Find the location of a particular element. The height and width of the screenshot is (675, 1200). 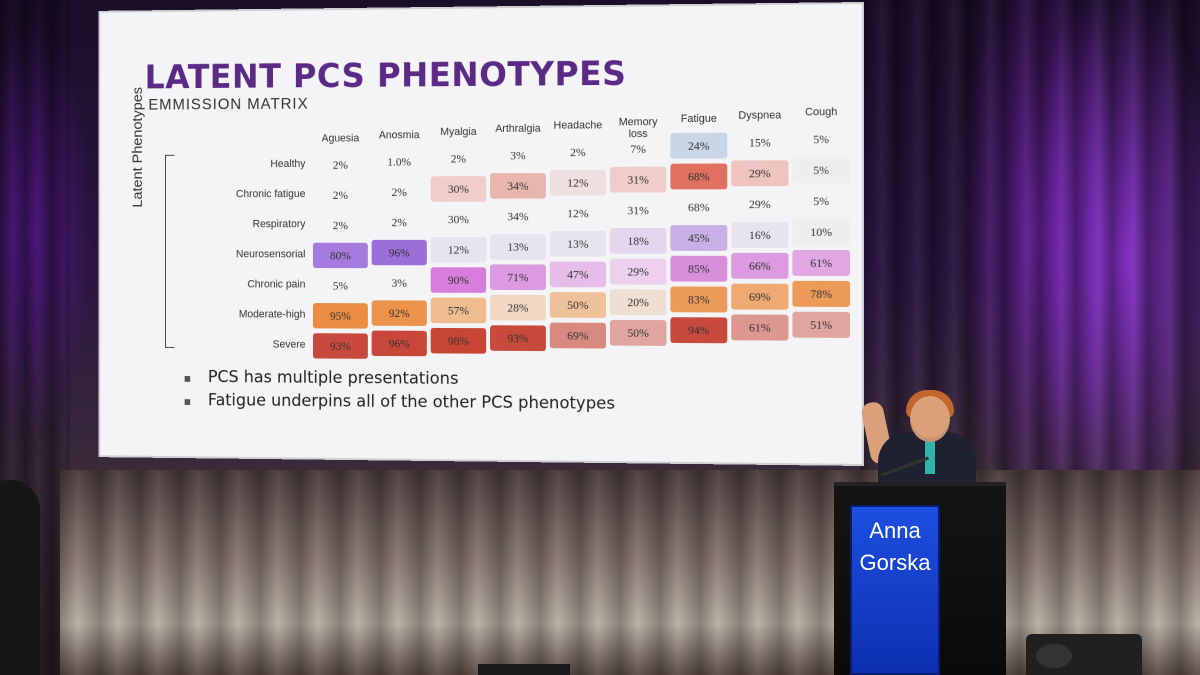

matrix-cell: 20% is located at coordinates (638, 302).